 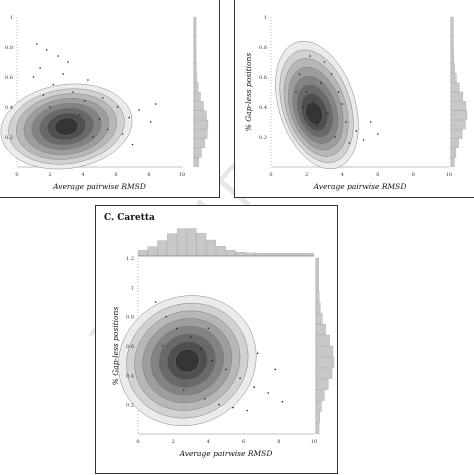 What do you see at coordinates (130, 318) in the screenshot?
I see `y-tick-label: 0.8` at bounding box center [130, 318].